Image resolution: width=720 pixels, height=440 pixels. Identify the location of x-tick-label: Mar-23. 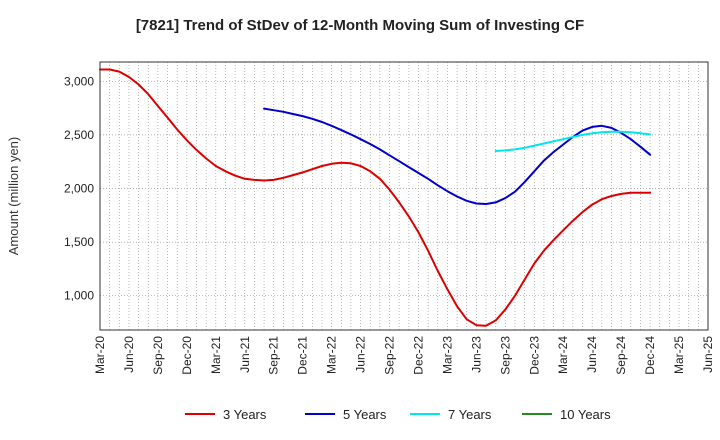
(447, 355).